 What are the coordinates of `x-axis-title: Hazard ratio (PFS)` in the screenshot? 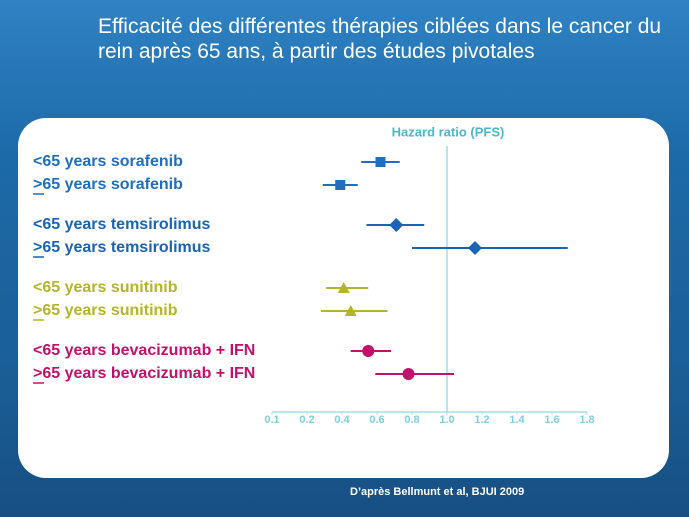 It's located at (448, 131).